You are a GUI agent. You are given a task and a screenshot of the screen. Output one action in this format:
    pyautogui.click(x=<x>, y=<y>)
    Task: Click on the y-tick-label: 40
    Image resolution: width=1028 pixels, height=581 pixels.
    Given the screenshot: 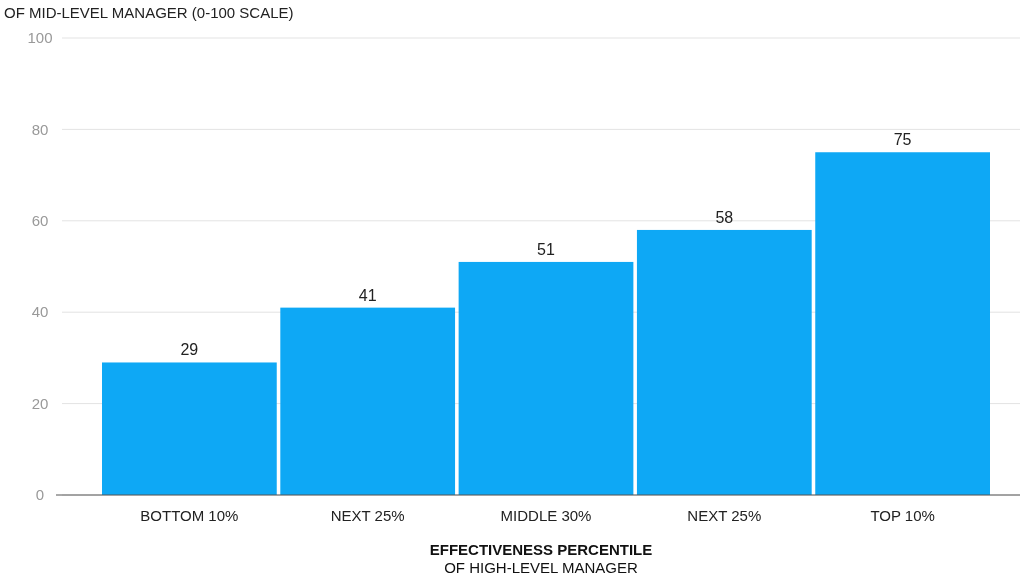 What is the action you would take?
    pyautogui.click(x=40, y=312)
    